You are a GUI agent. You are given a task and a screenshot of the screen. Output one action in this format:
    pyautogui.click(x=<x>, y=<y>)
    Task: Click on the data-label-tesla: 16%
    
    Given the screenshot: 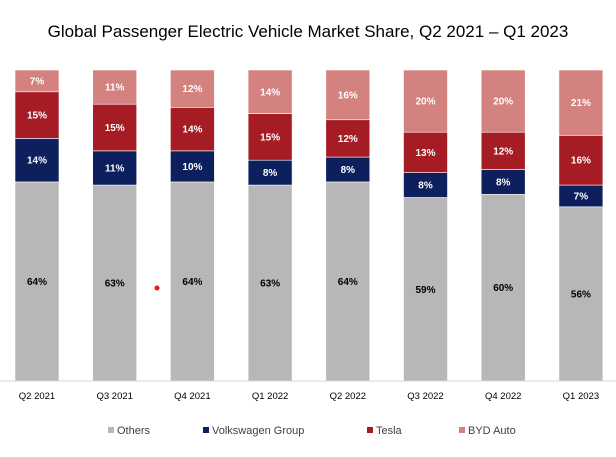 What is the action you would take?
    pyautogui.click(x=581, y=161)
    